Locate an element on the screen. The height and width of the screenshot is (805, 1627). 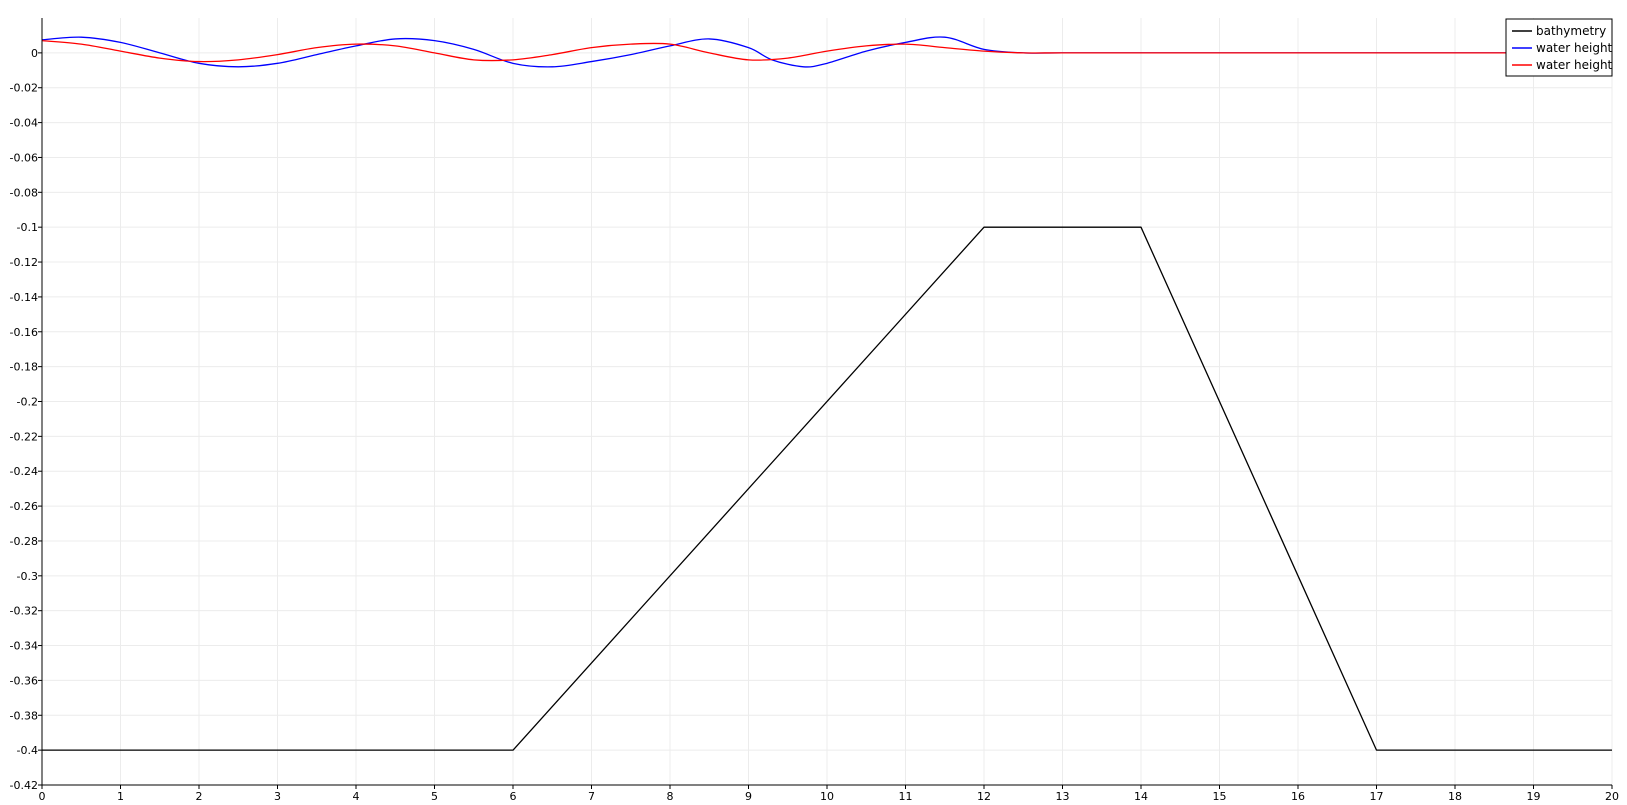
x-tick-label: 7 is located at coordinates (591, 796).